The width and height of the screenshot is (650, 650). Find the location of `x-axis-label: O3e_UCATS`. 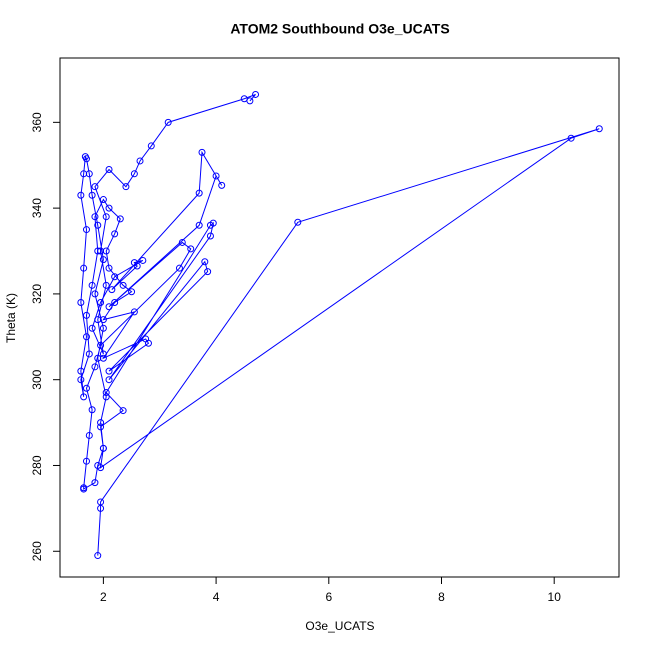

x-axis-label: O3e_UCATS is located at coordinates (339, 626).